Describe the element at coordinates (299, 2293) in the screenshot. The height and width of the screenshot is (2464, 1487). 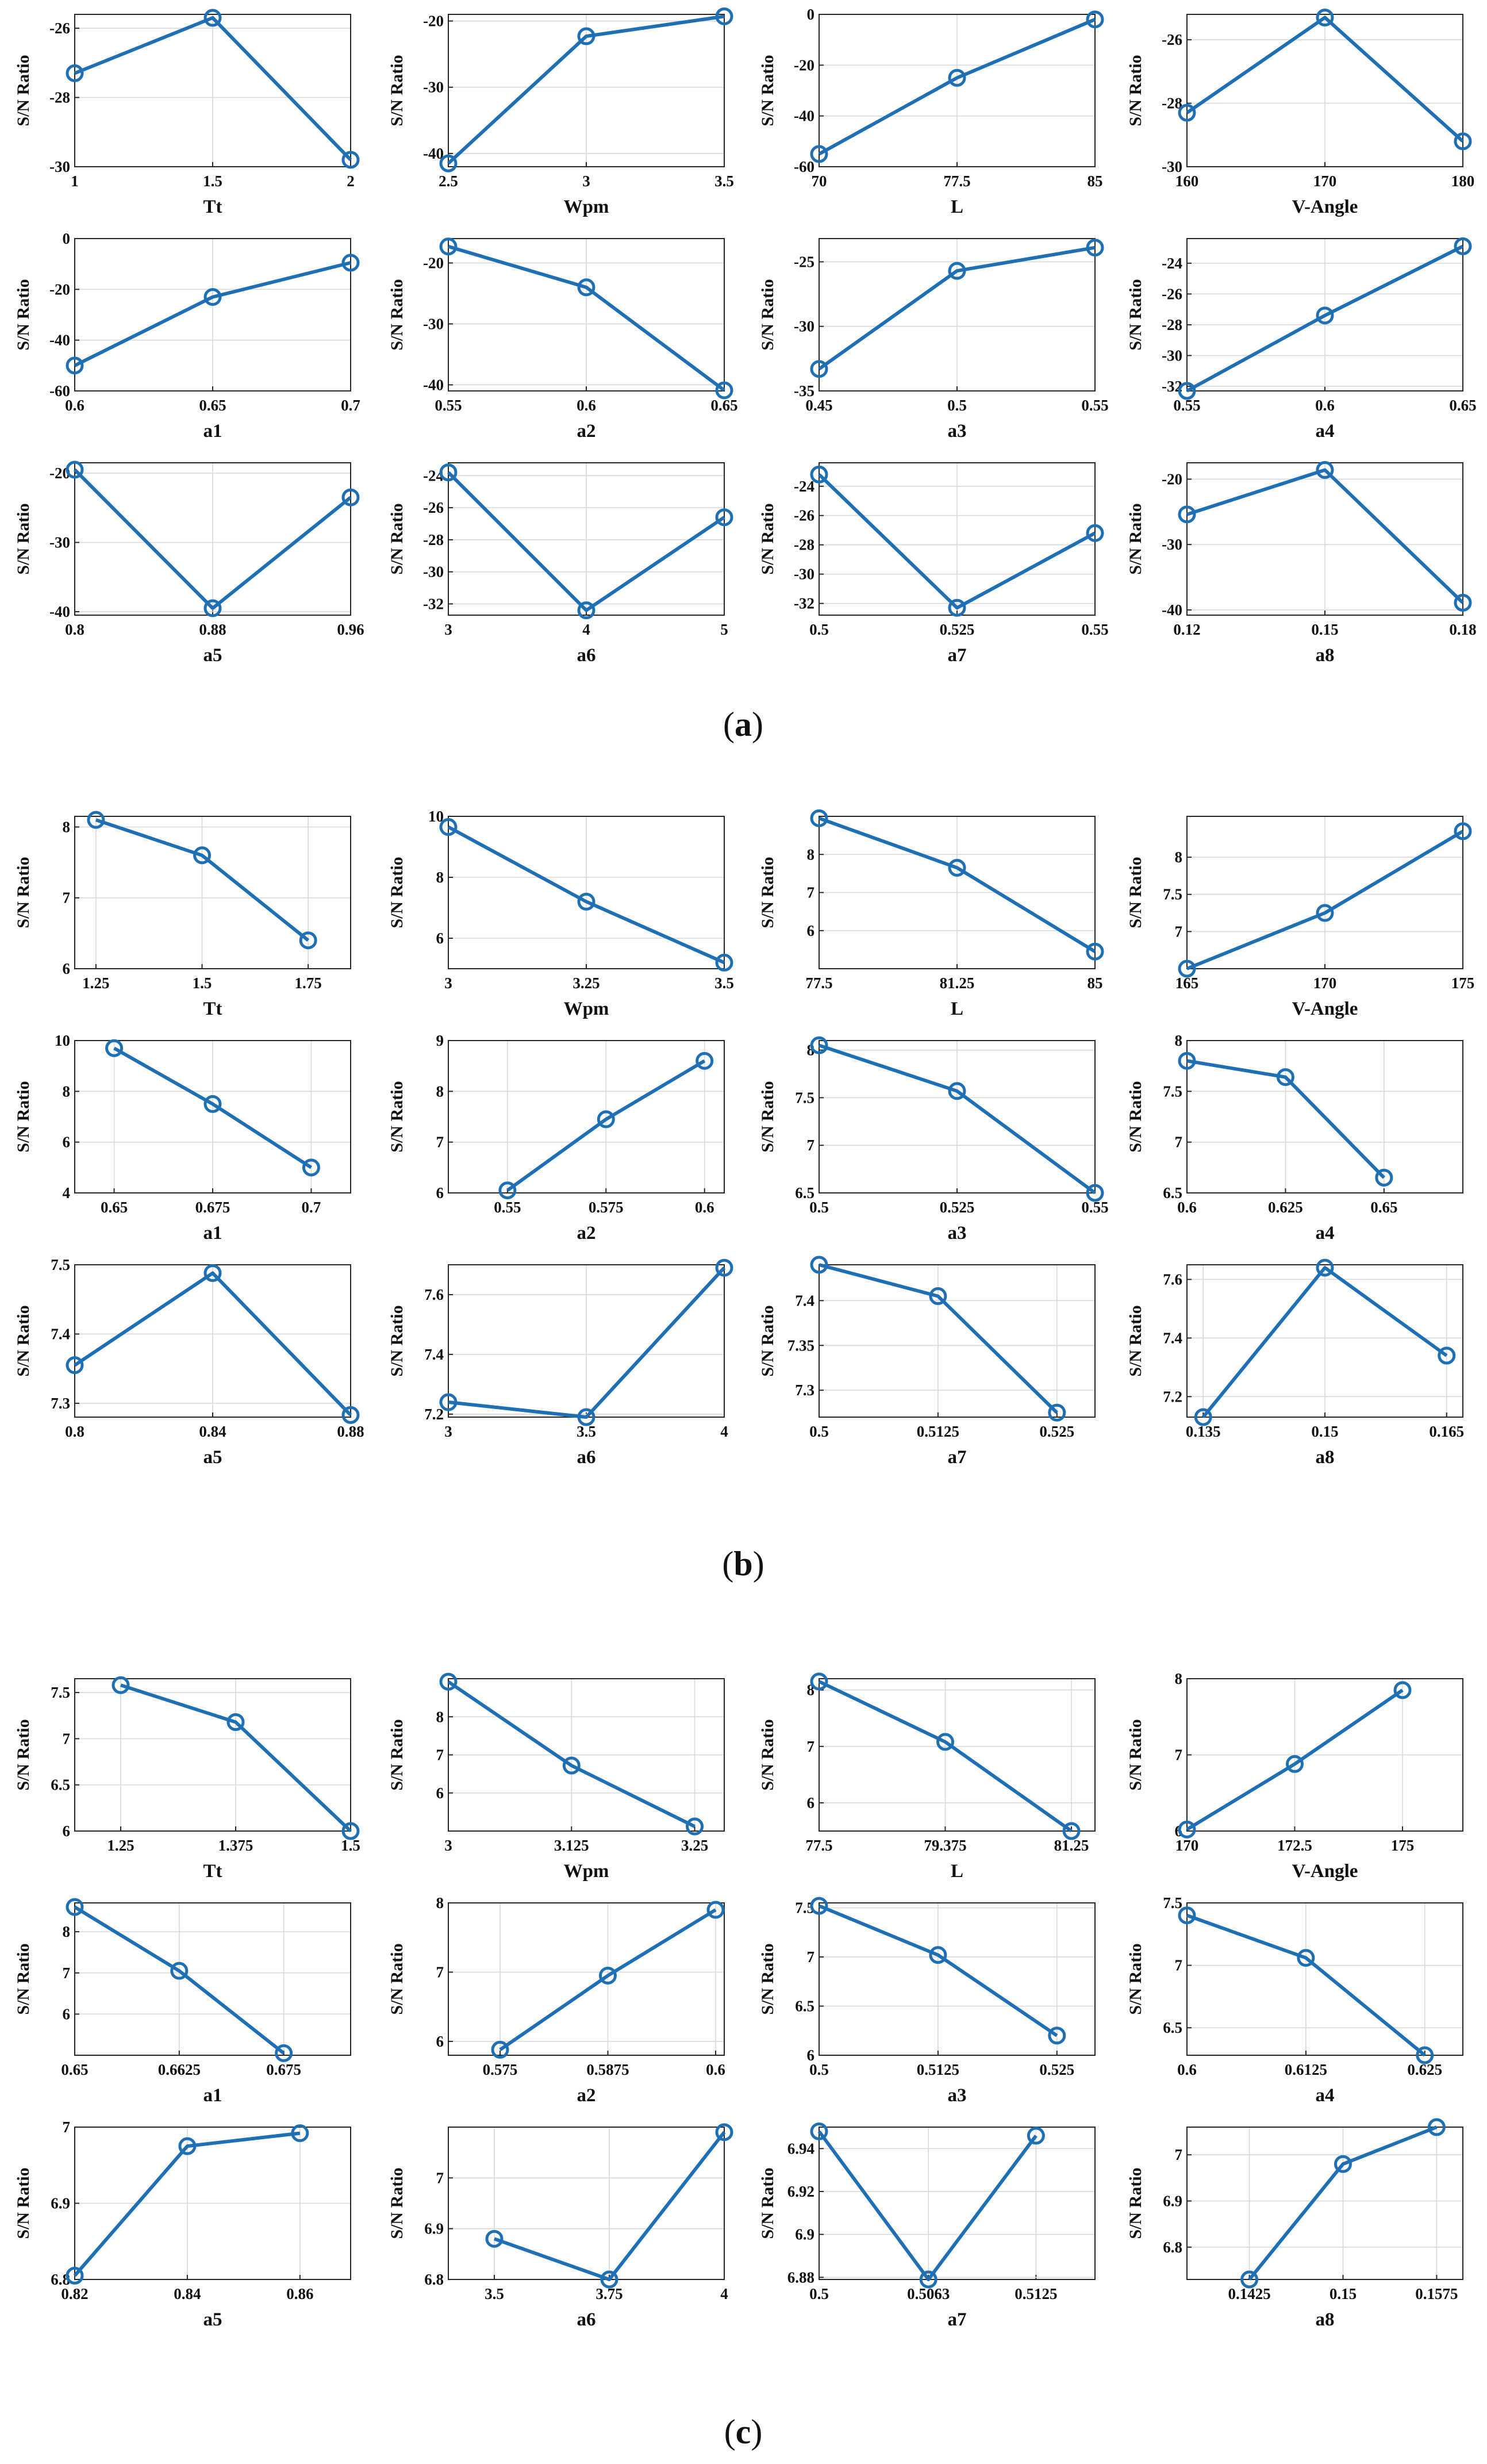
I see `x-tick-label: 0.86` at that location.